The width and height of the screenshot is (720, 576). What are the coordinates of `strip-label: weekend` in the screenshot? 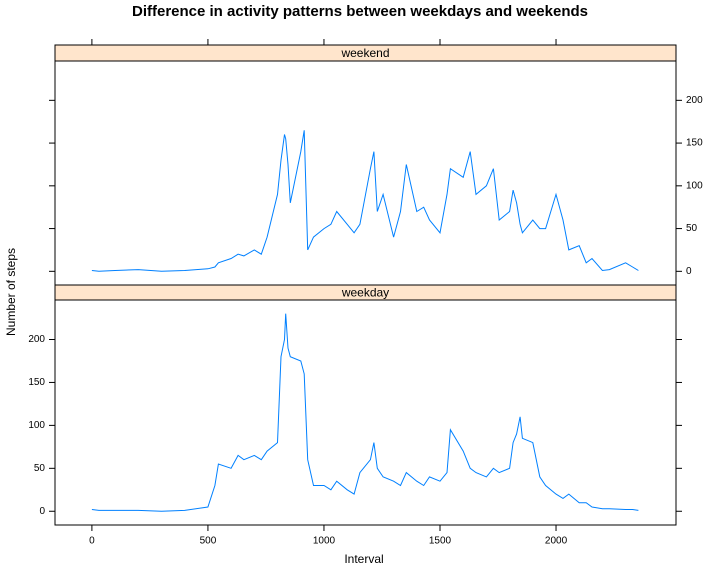 It's located at (364, 53).